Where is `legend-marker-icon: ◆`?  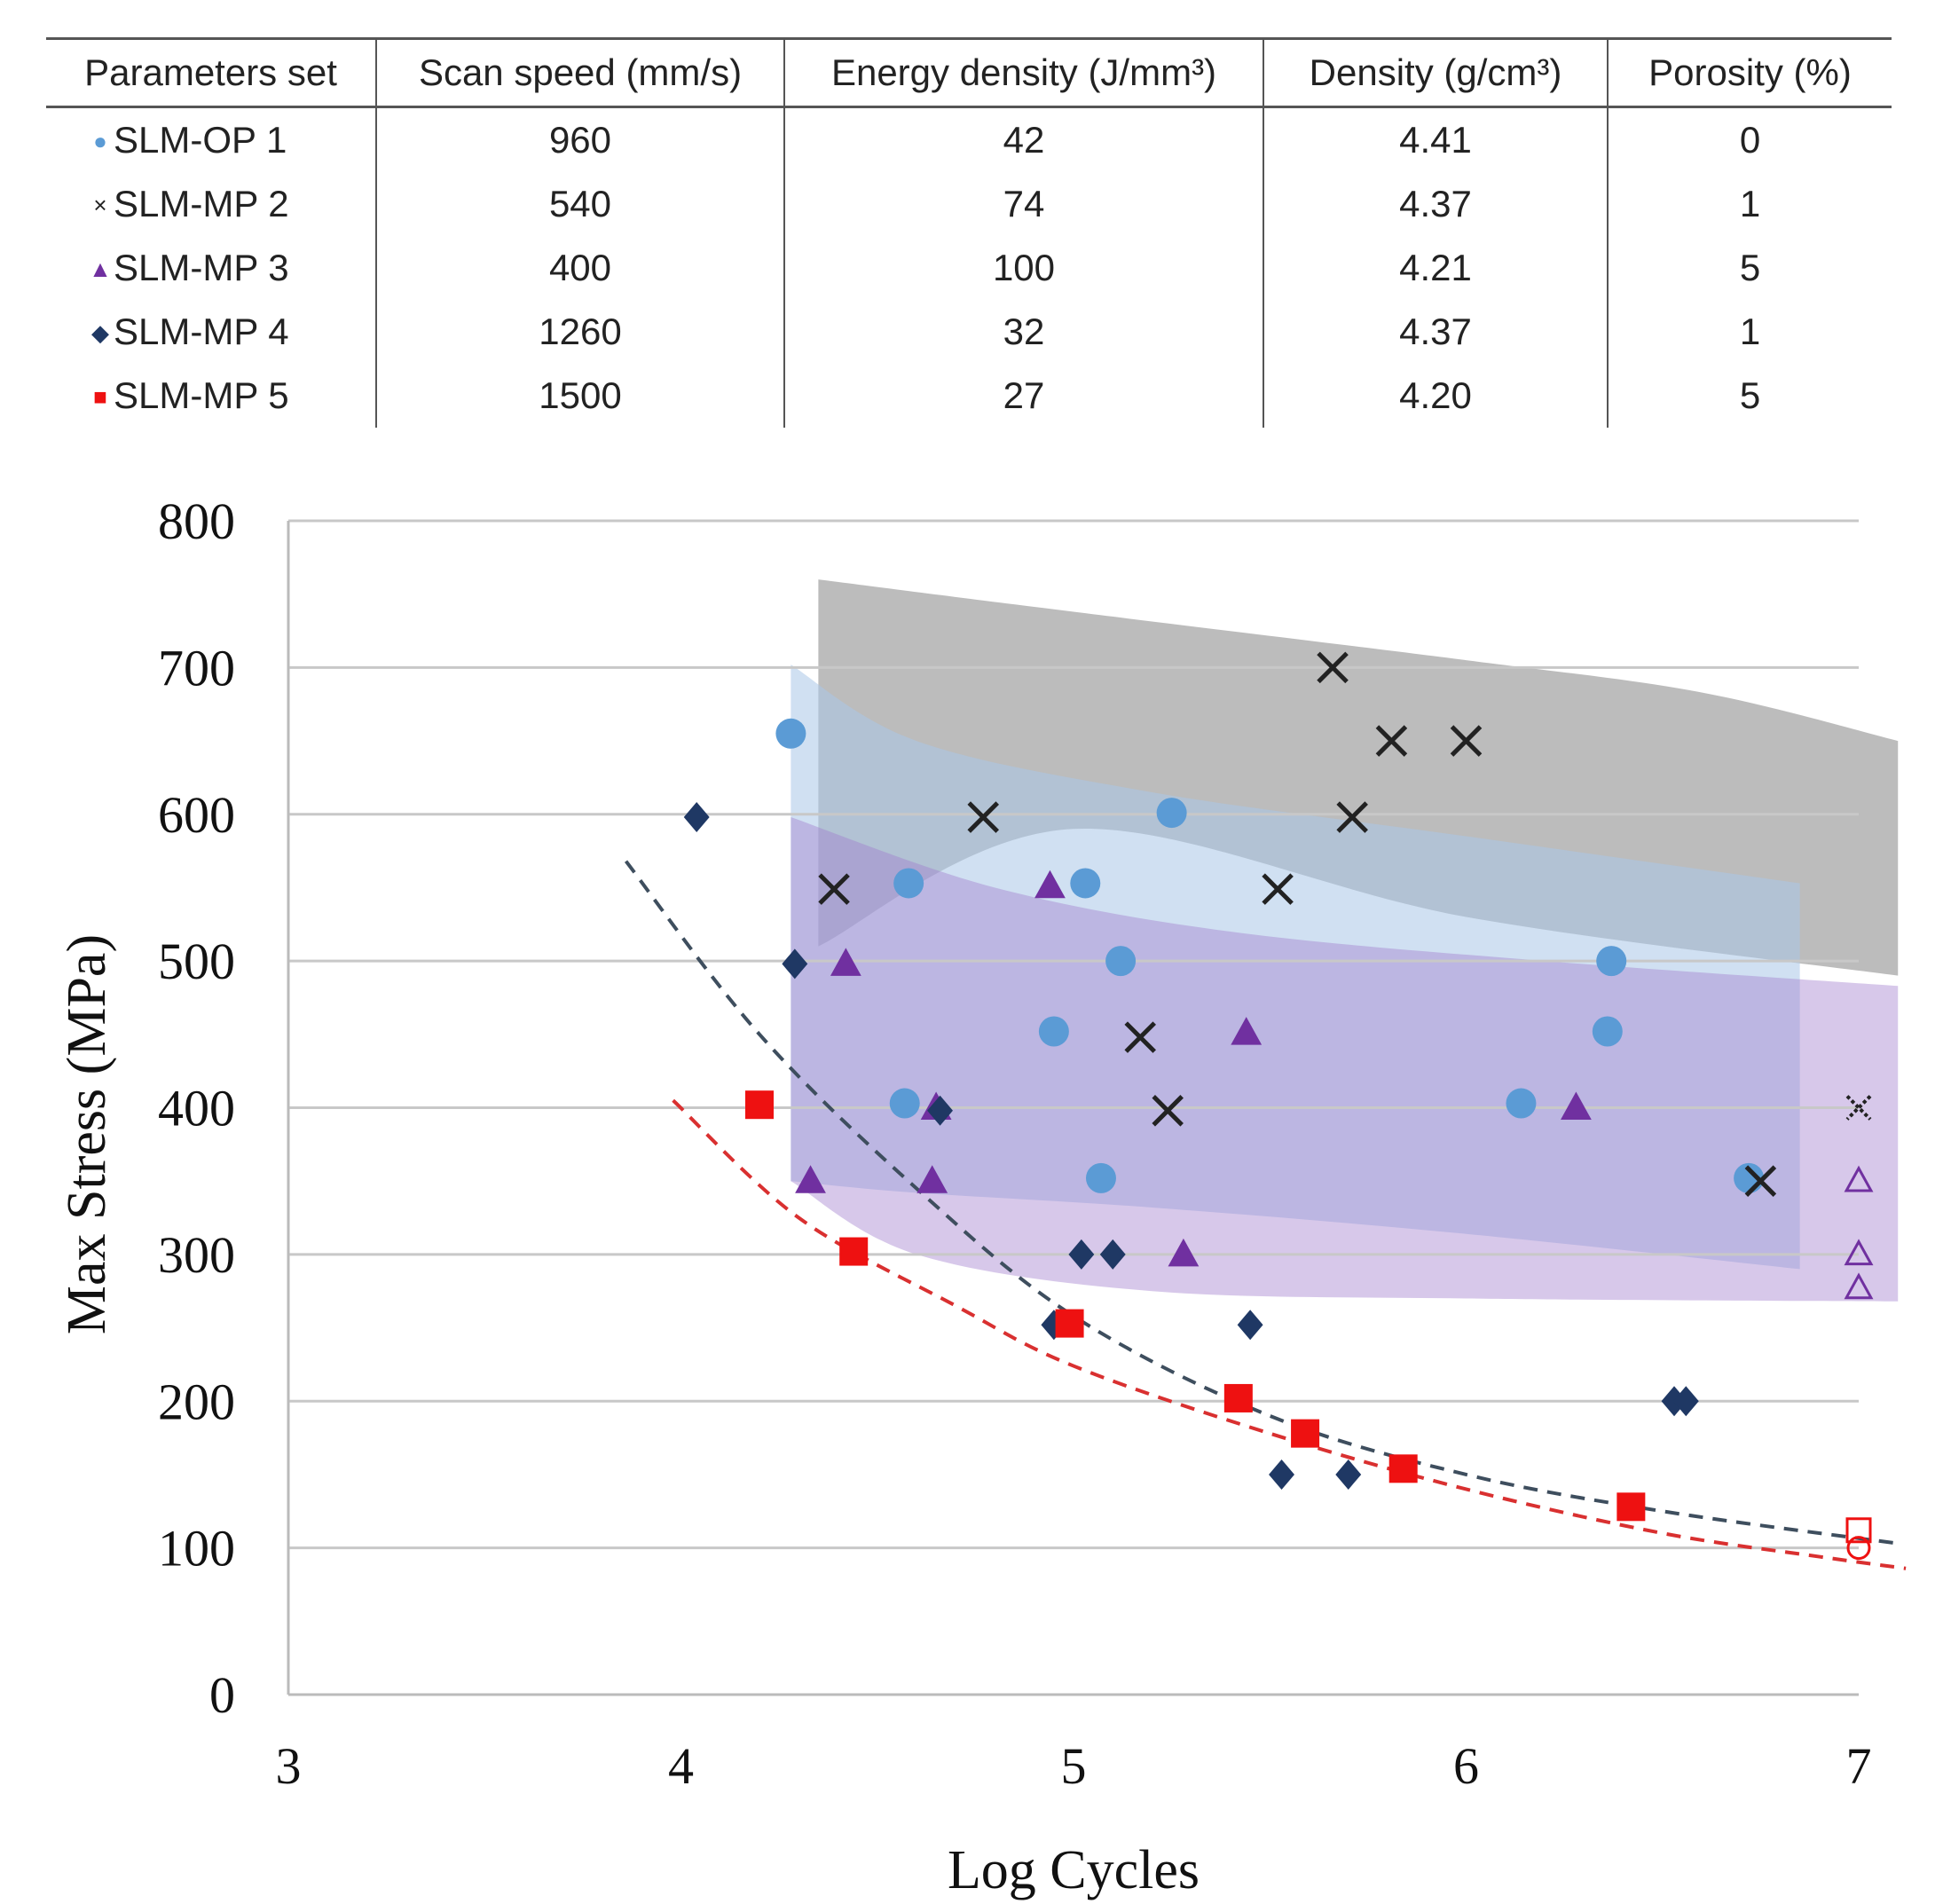 legend-marker-icon: ◆ is located at coordinates (100, 332).